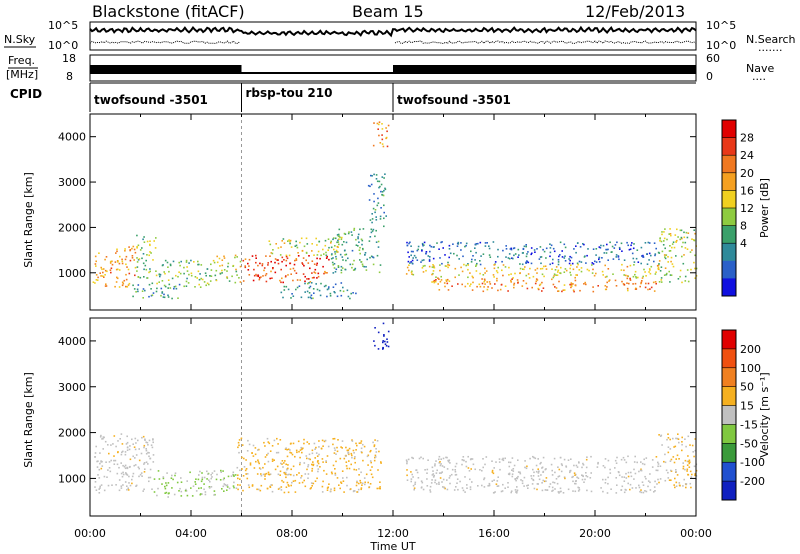 The width and height of the screenshot is (800, 554). What do you see at coordinates (713, 58) in the screenshot?
I see `nave-tick-top: 60` at bounding box center [713, 58].